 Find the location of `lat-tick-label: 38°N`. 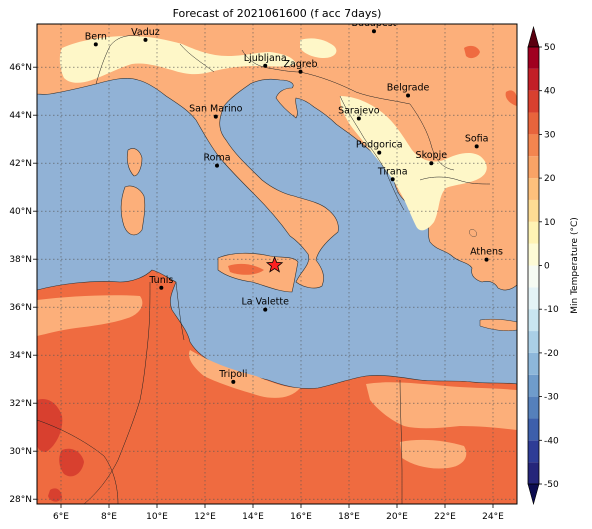

lat-tick-label: 38°N is located at coordinates (20, 260).